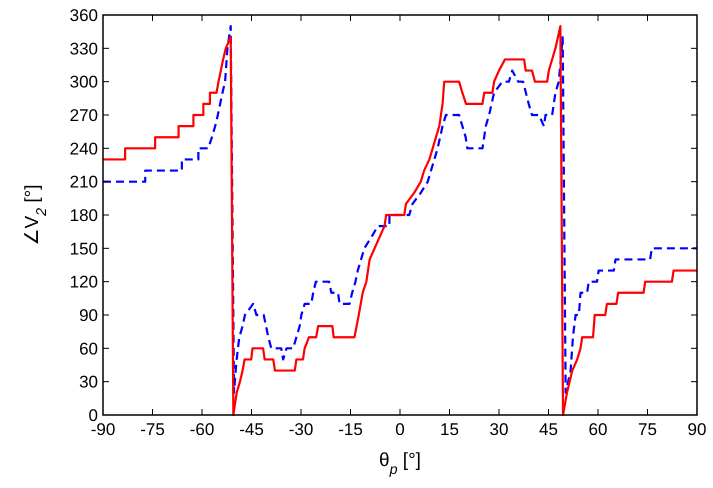 This screenshot has width=713, height=488. I want to click on x-tick-label: 15, so click(449, 429).